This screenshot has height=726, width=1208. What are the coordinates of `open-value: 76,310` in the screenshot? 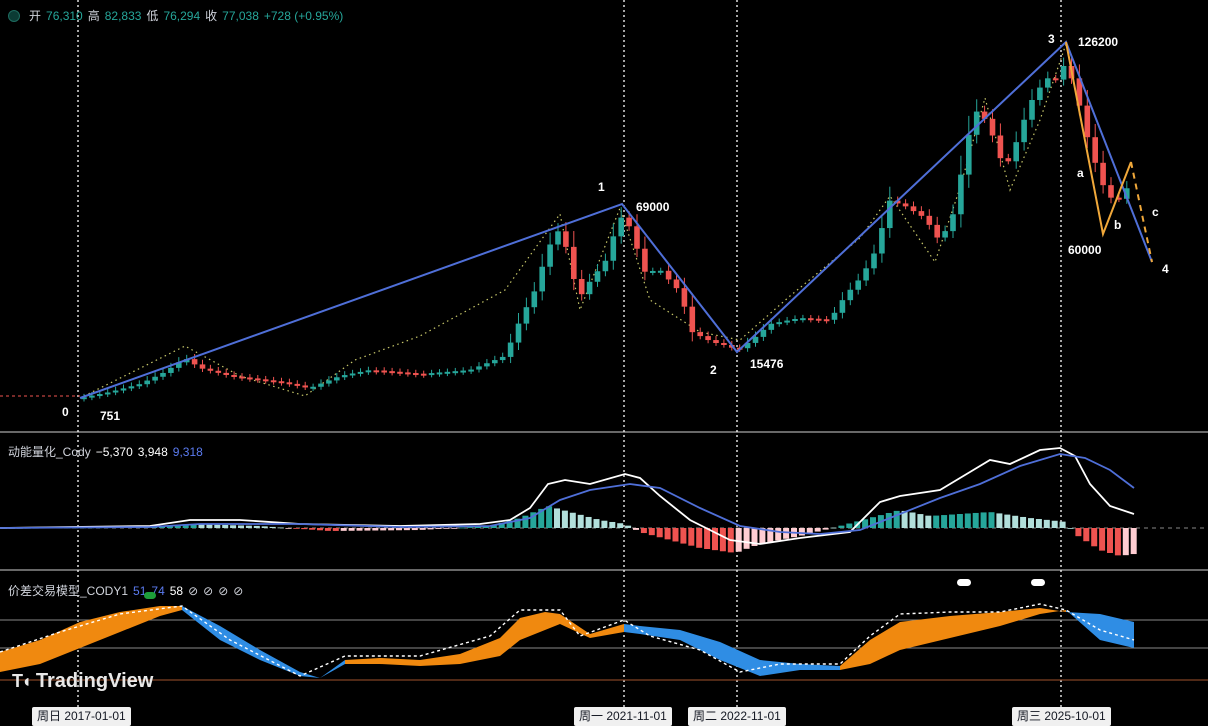 It's located at (64, 15).